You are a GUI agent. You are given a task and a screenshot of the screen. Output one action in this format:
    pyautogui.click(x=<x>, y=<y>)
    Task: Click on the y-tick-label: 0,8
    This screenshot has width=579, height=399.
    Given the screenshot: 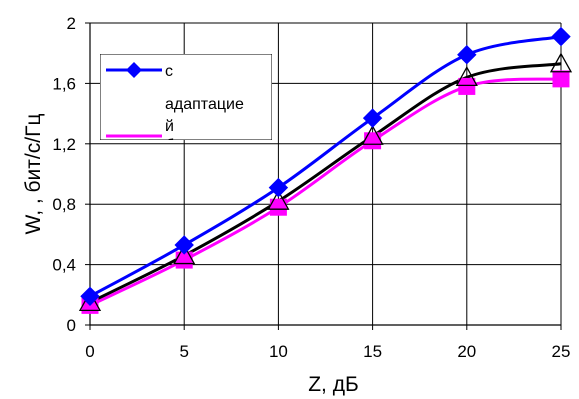 What is the action you would take?
    pyautogui.click(x=64, y=204)
    